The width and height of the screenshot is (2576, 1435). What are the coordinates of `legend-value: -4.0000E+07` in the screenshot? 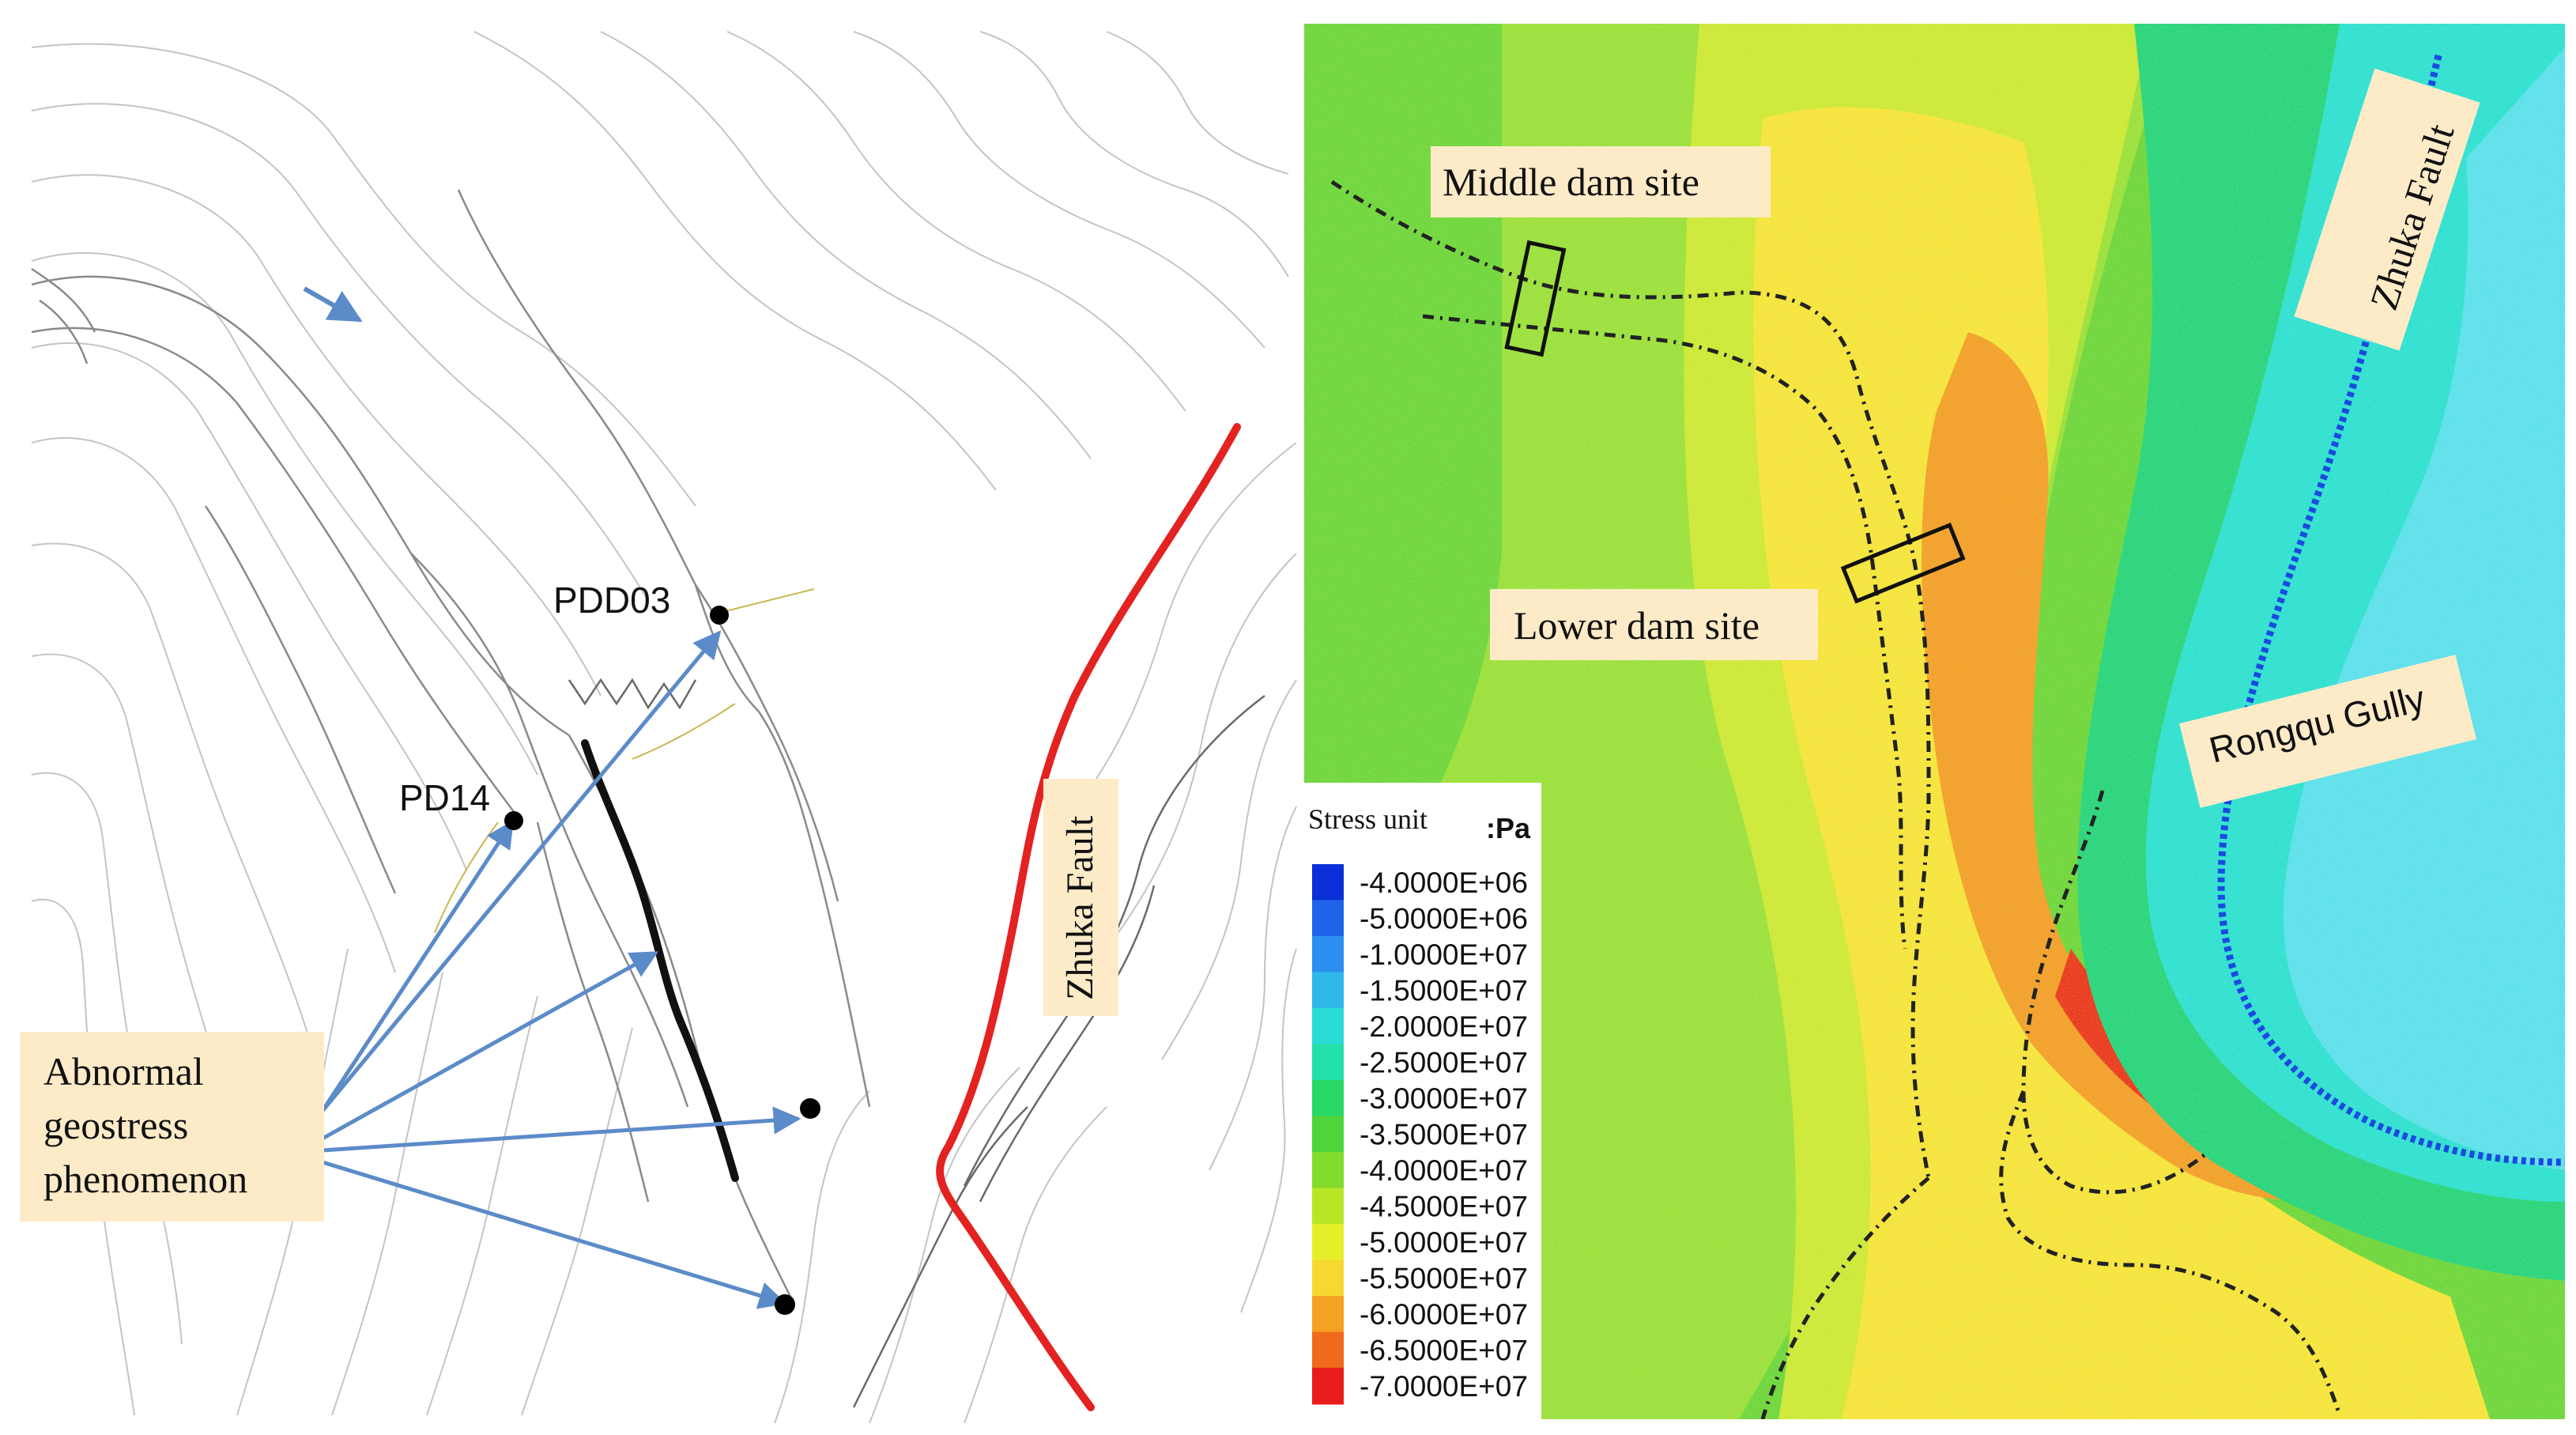 It's located at (1444, 1170).